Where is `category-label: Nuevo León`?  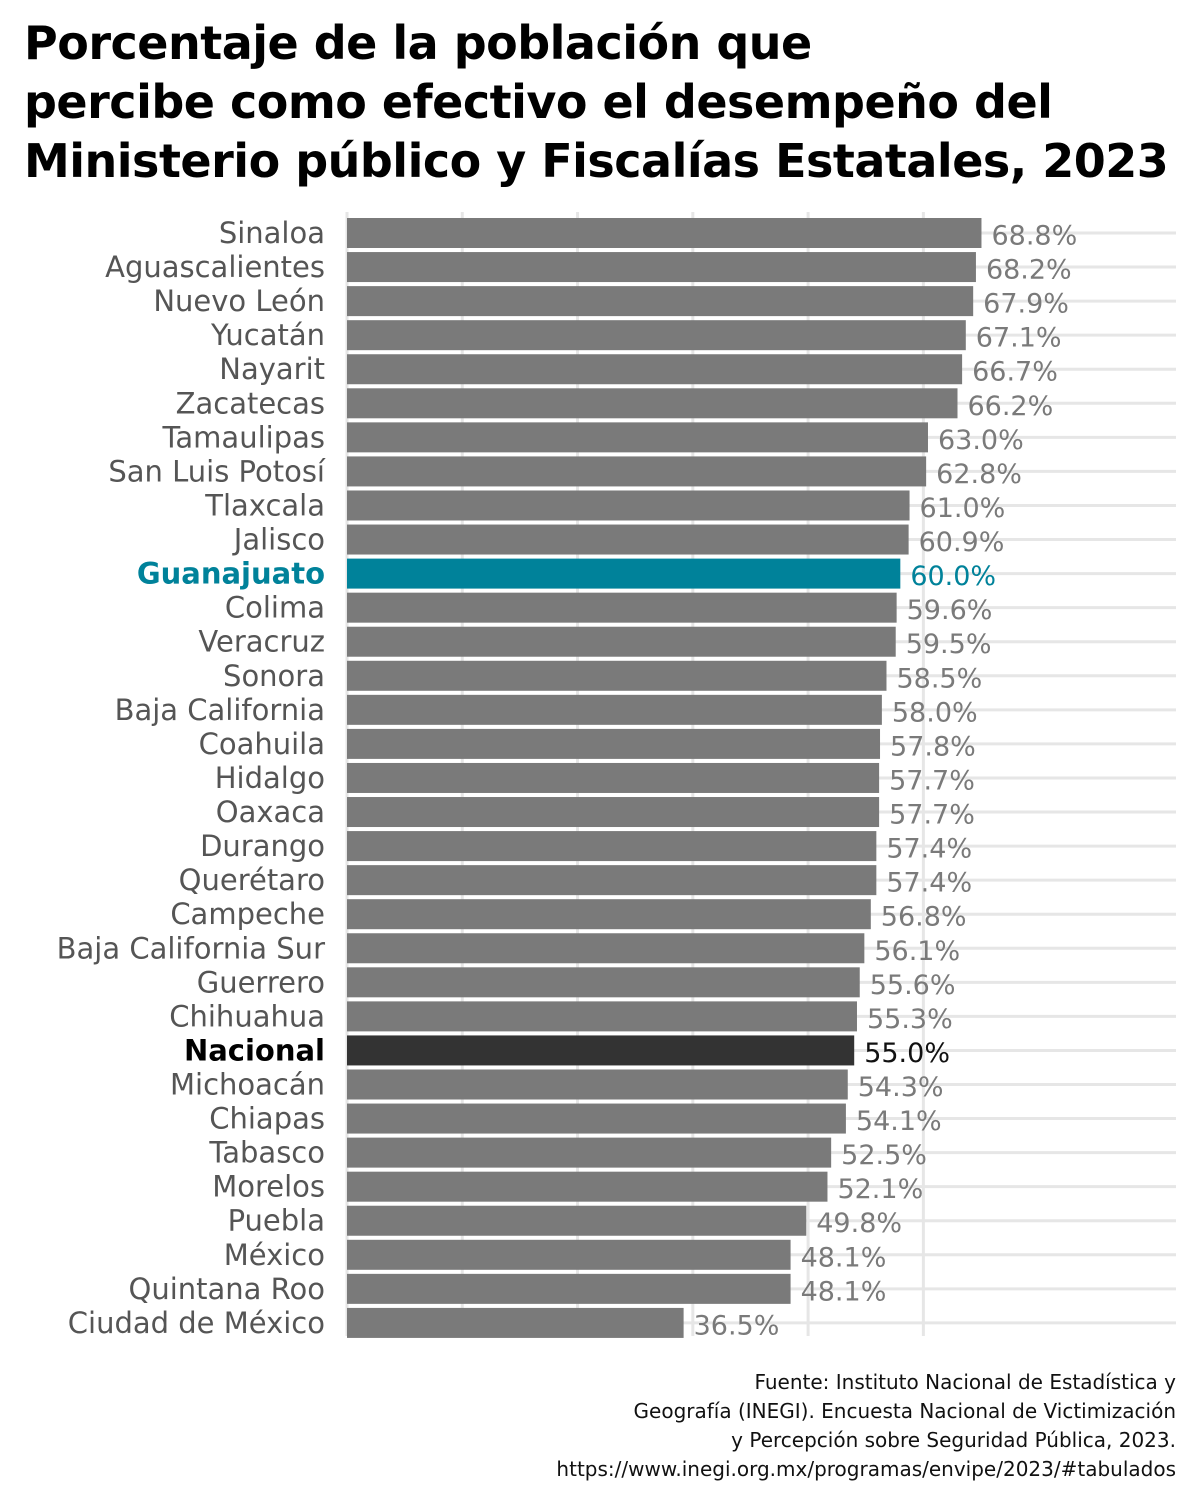
category-label: Nuevo León is located at coordinates (239, 301).